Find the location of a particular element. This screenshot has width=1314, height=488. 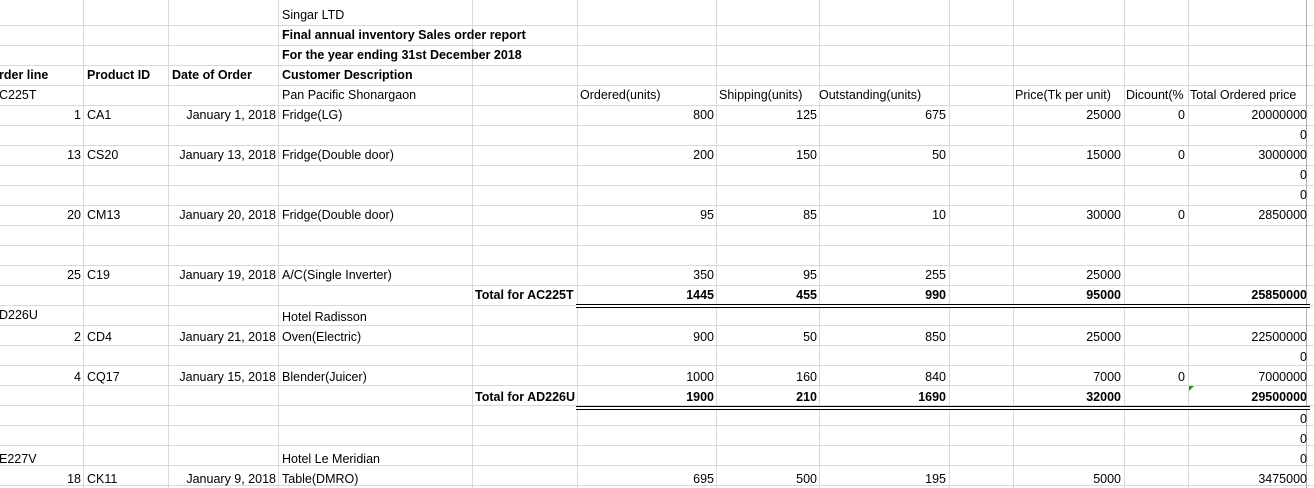

error-indicator-icon is located at coordinates (1191, 388).